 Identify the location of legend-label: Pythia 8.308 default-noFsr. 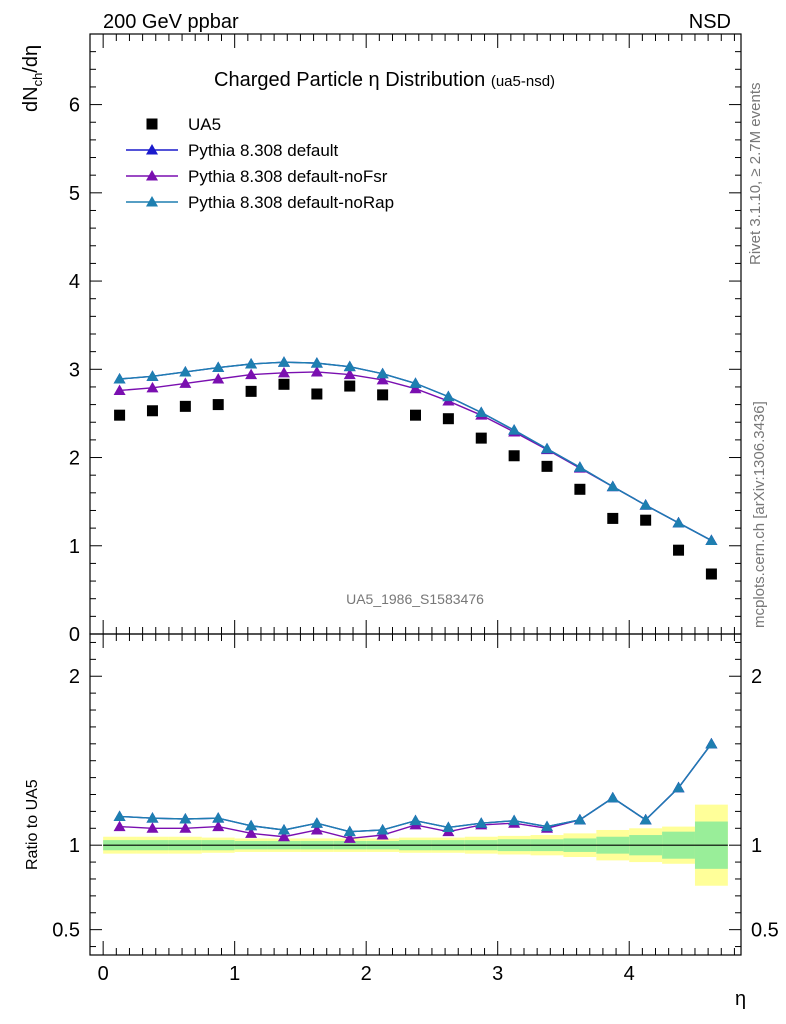
(288, 176).